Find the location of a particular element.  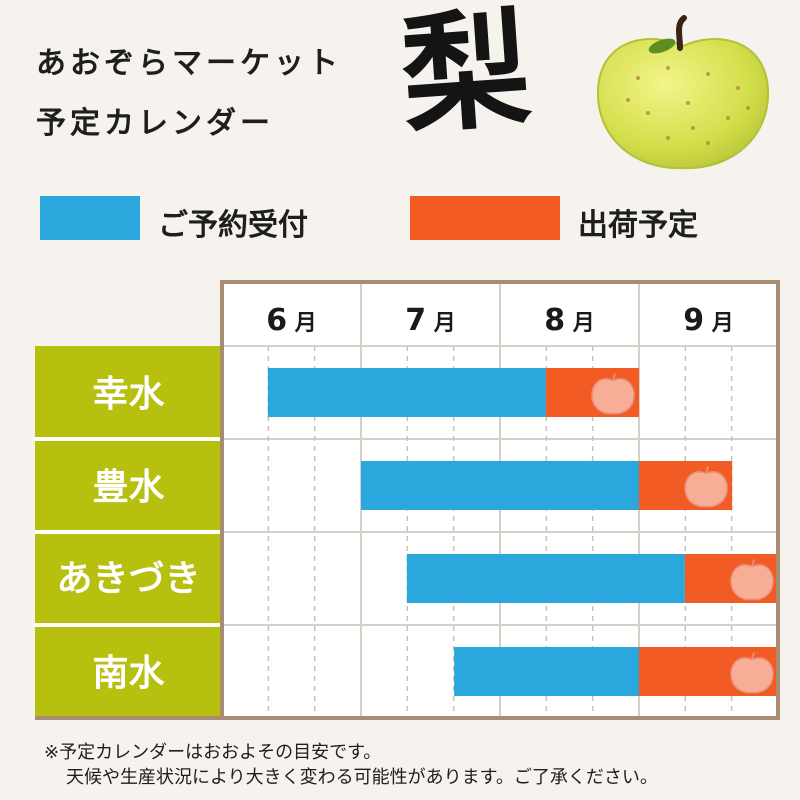

month-label-9: 9 月 is located at coordinates (708, 320).